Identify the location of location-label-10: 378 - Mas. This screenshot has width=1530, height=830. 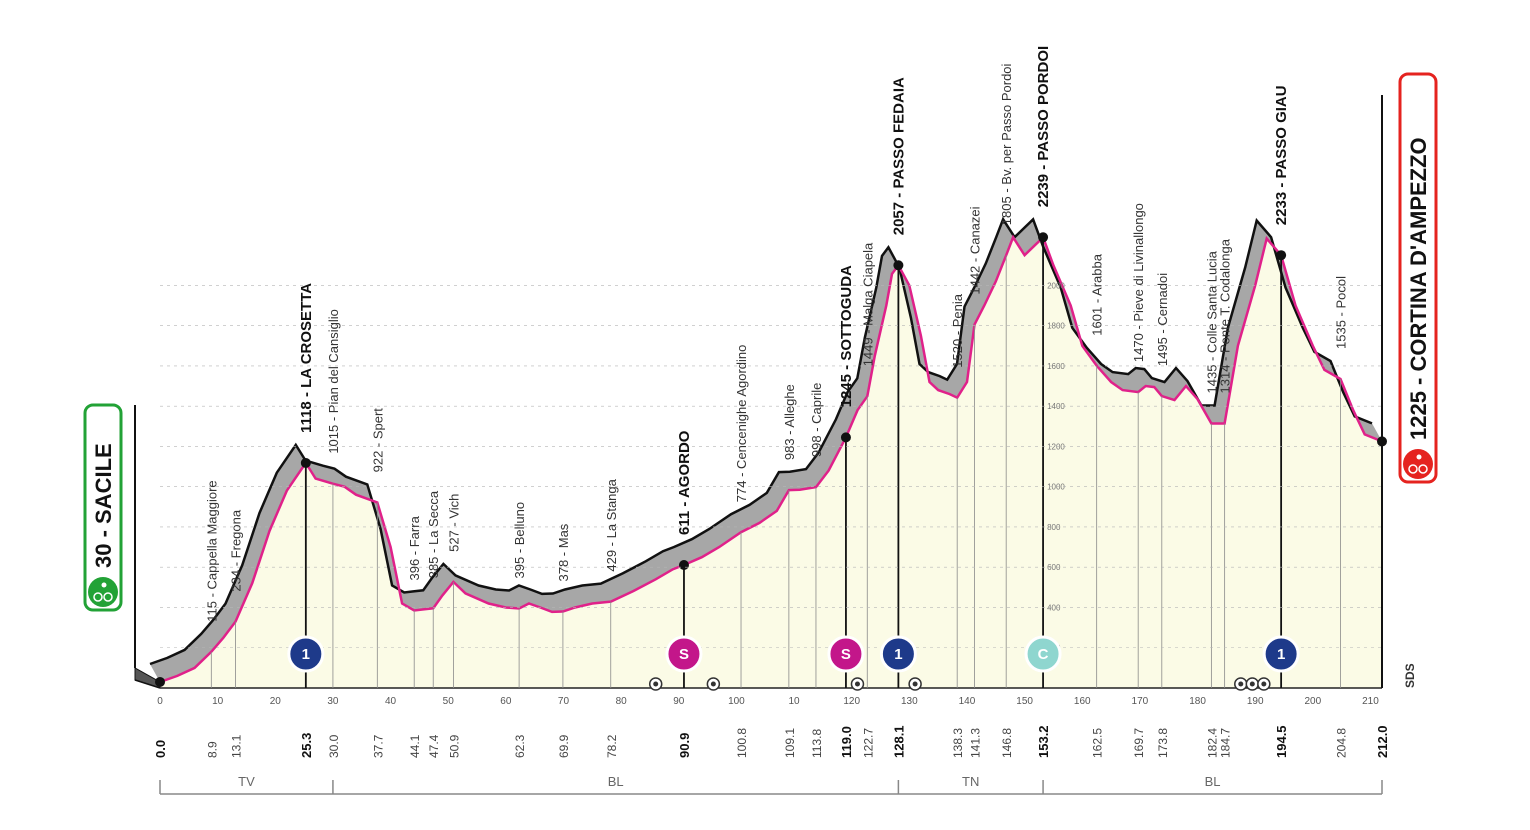
(563, 552).